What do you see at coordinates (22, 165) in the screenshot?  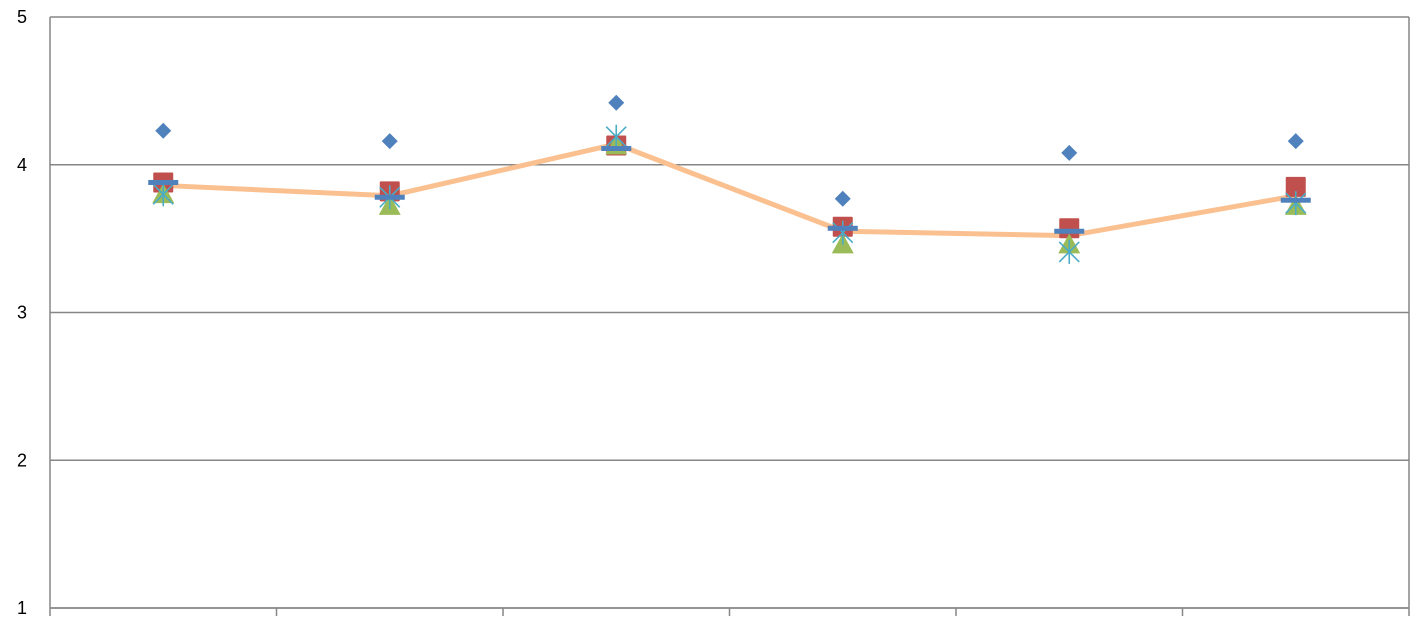 I see `y-tick-label-4: 4` at bounding box center [22, 165].